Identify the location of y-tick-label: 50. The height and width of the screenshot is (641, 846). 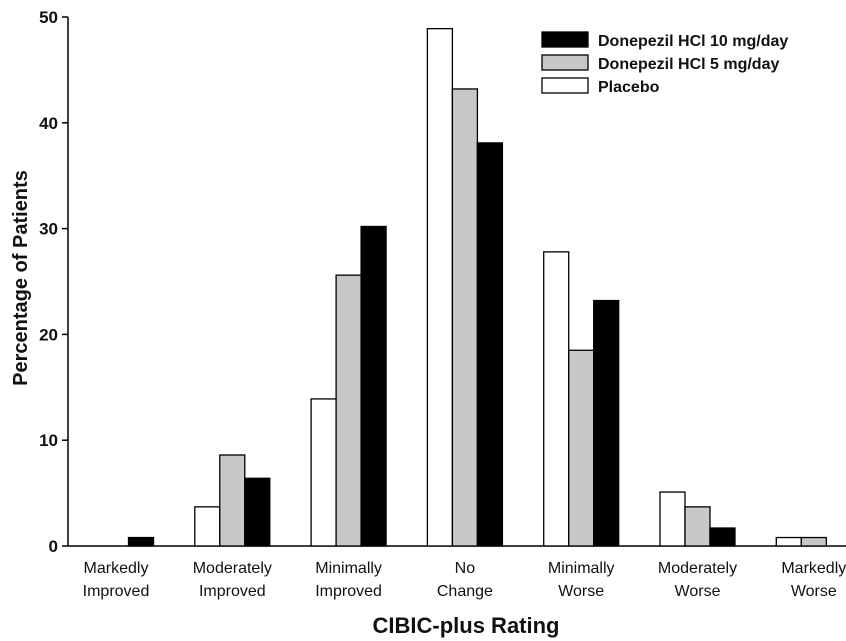
(48, 17).